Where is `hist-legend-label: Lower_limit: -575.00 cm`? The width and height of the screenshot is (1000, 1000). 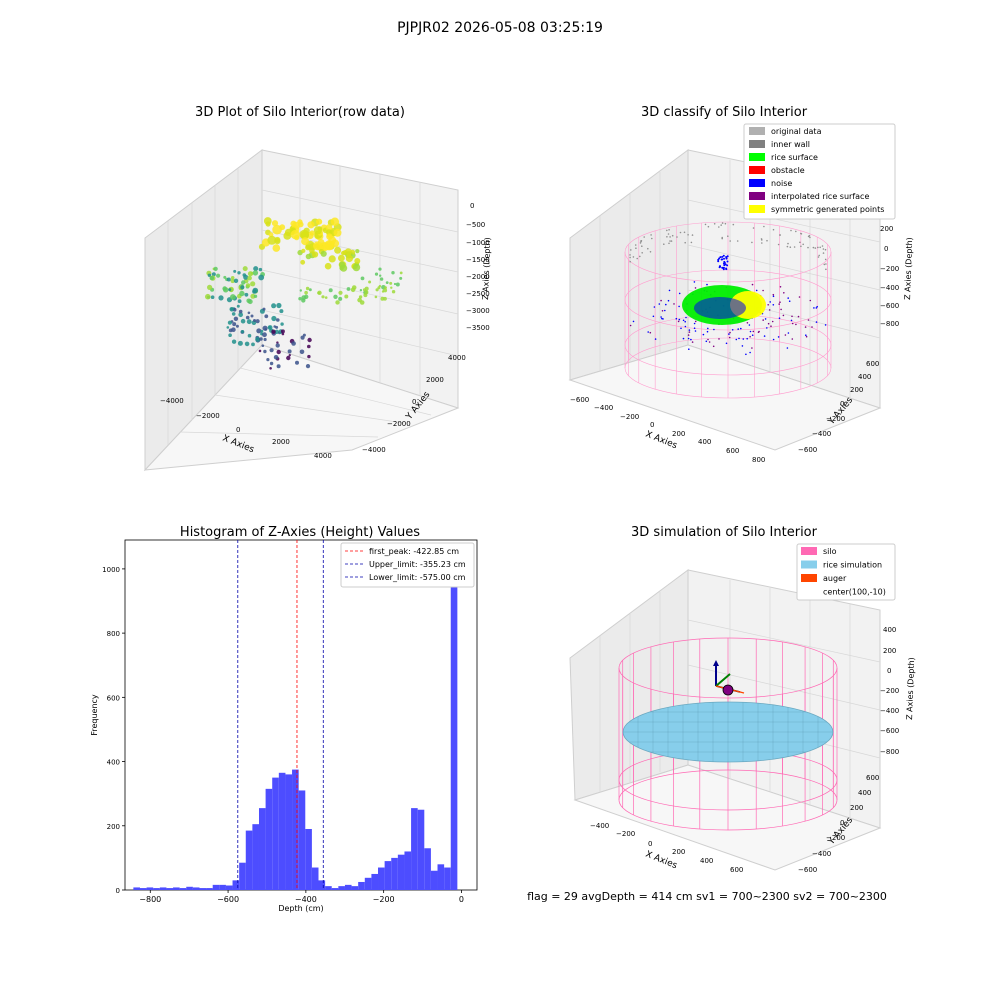 hist-legend-label: Lower_limit: -575.00 cm is located at coordinates (417, 577).